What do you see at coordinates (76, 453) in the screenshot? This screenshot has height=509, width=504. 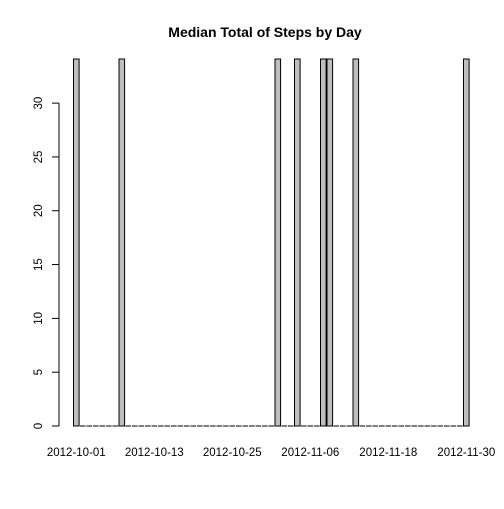 I see `x-tick-label: 2012-10-01` at bounding box center [76, 453].